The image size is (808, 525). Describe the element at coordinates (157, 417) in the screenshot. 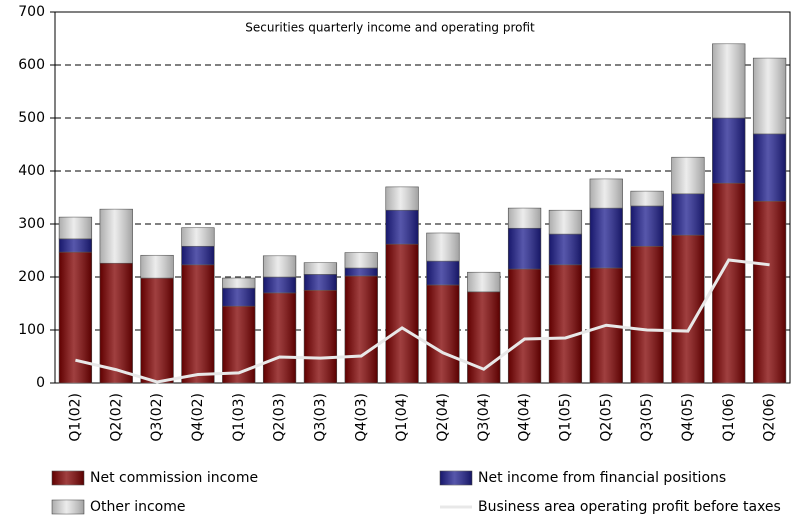

I see `x-tick-label: Q3(02)` at that location.